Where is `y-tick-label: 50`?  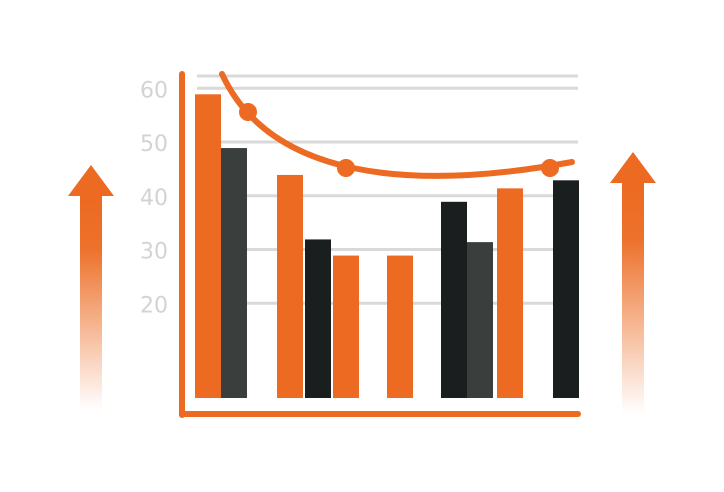 y-tick-label: 50 is located at coordinates (154, 144).